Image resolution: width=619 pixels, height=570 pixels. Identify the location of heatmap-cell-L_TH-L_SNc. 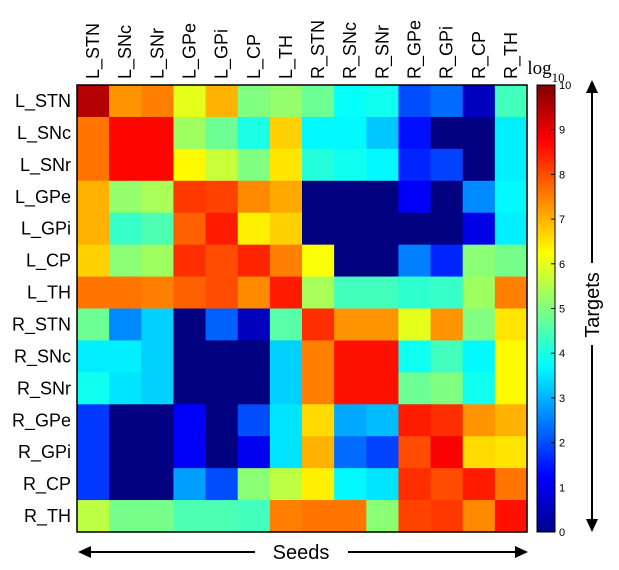
(125, 293).